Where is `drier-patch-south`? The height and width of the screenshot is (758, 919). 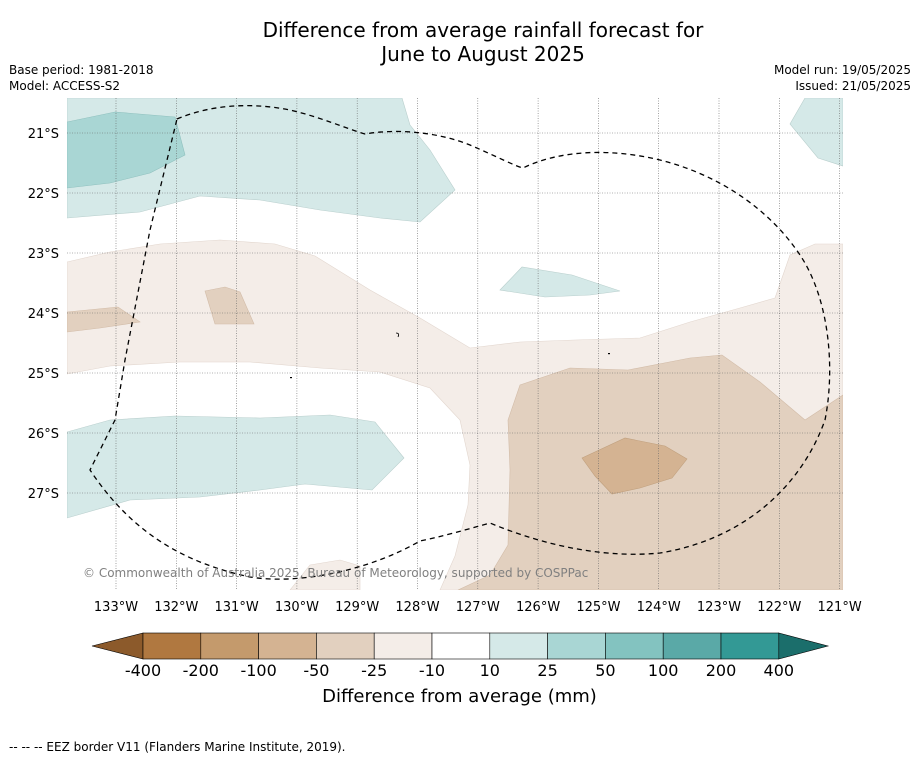
drier-patch-south is located at coordinates (325, 574).